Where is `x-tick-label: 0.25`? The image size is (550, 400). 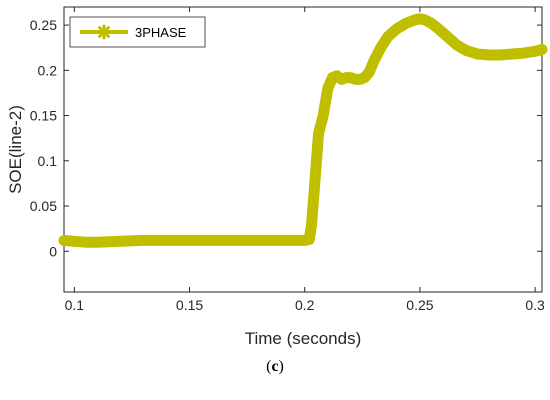
x-tick-label: 0.25 is located at coordinates (419, 305).